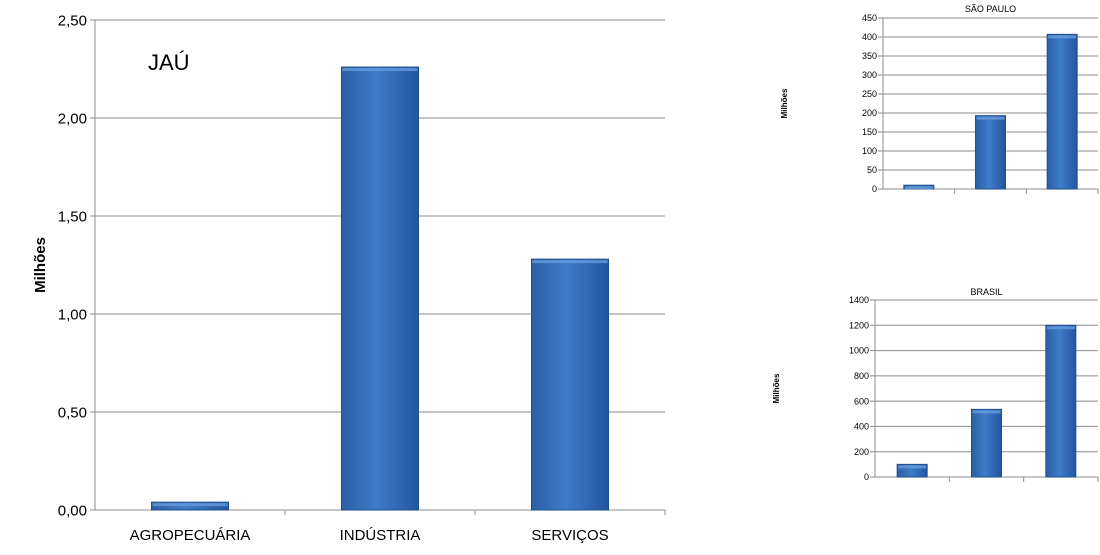  What do you see at coordinates (990, 9) in the screenshot?
I see `chart-title: SÃO PAULO` at bounding box center [990, 9].